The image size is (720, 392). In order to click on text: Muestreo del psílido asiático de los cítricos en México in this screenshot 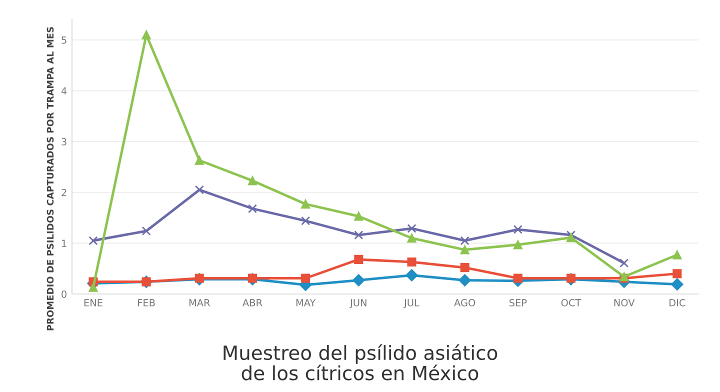, I will do `click(361, 362)`.